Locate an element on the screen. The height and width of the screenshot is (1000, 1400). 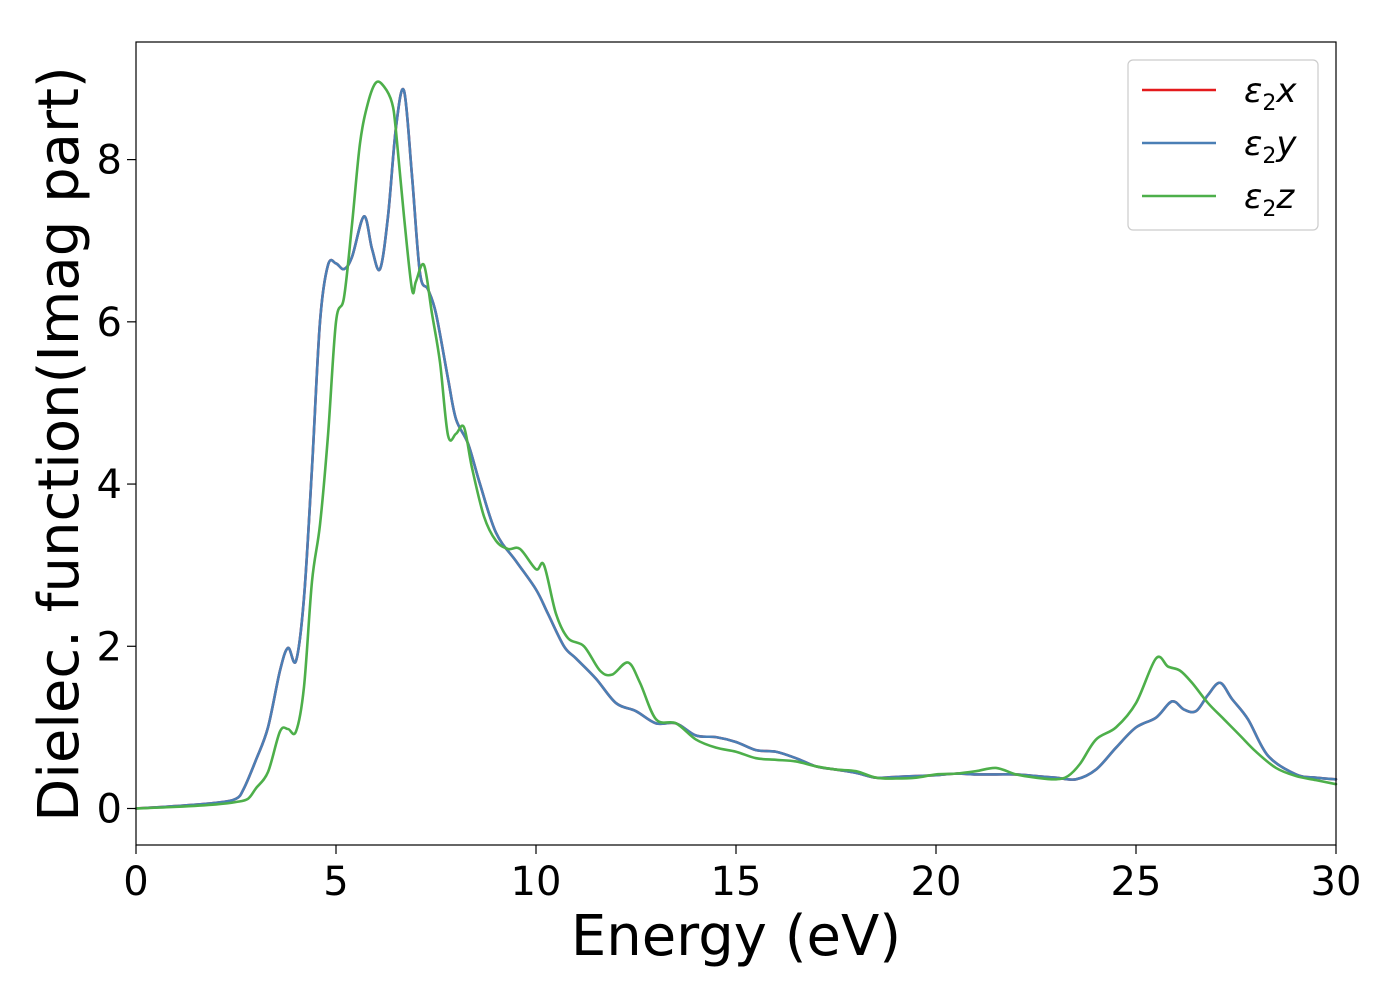
x-tick-label: 0 is located at coordinates (135, 882).